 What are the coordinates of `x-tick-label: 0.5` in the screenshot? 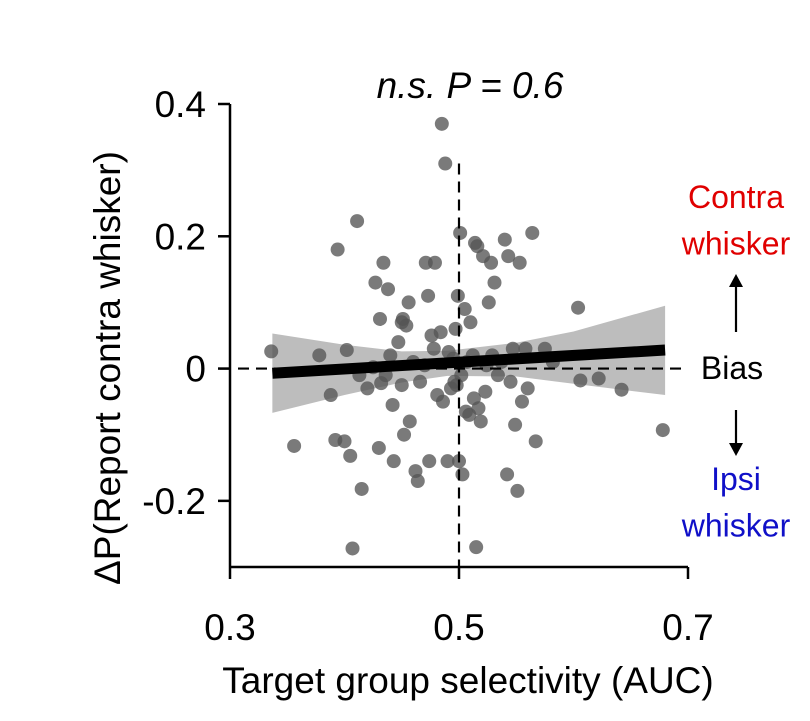 It's located at (458, 627).